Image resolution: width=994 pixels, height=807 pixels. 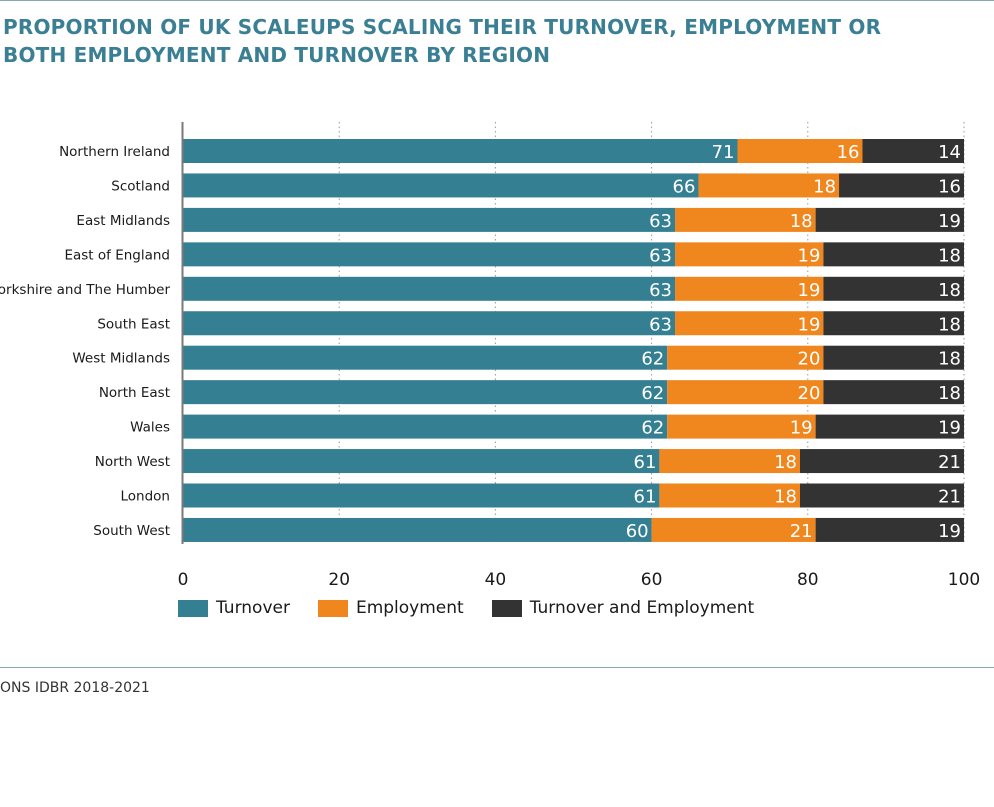 What do you see at coordinates (150, 428) in the screenshot?
I see `category-label-wales: Wales` at bounding box center [150, 428].